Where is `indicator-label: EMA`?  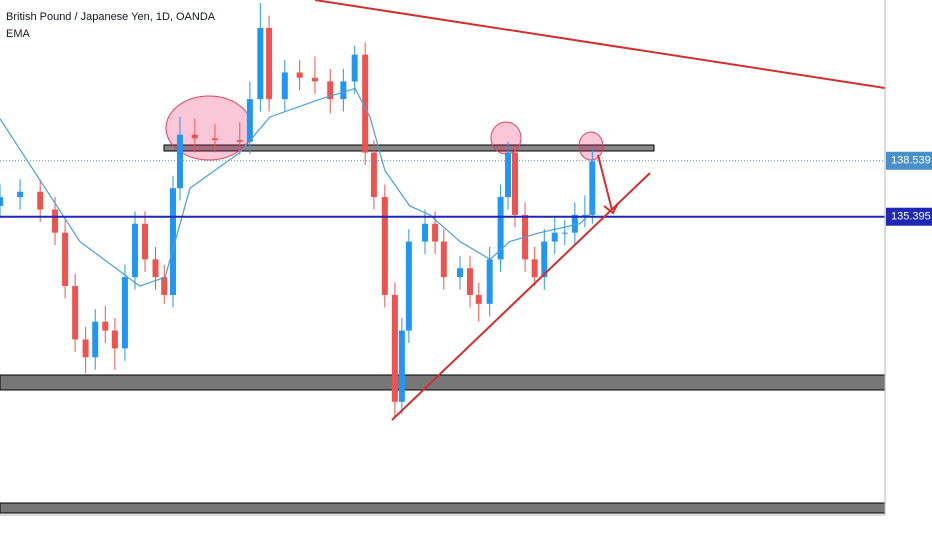
indicator-label: EMA is located at coordinates (18, 34).